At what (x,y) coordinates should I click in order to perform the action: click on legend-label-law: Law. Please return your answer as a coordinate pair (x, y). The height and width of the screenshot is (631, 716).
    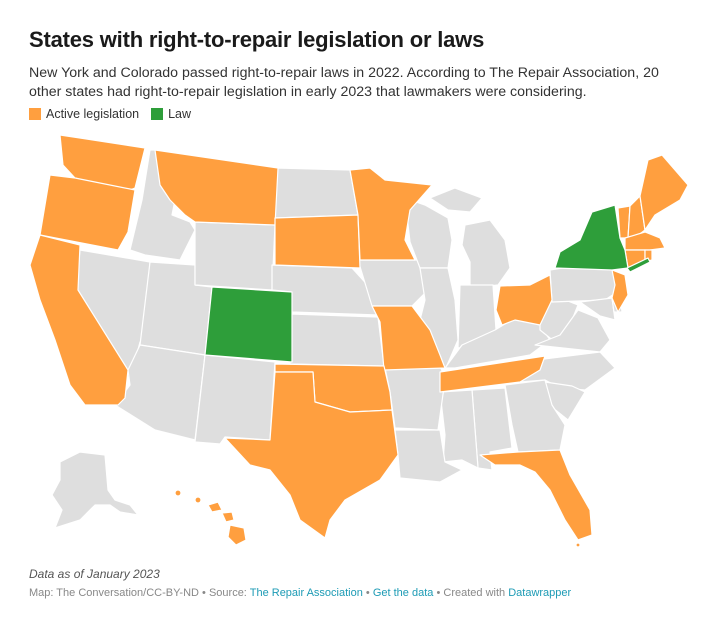
    Looking at the image, I should click on (180, 114).